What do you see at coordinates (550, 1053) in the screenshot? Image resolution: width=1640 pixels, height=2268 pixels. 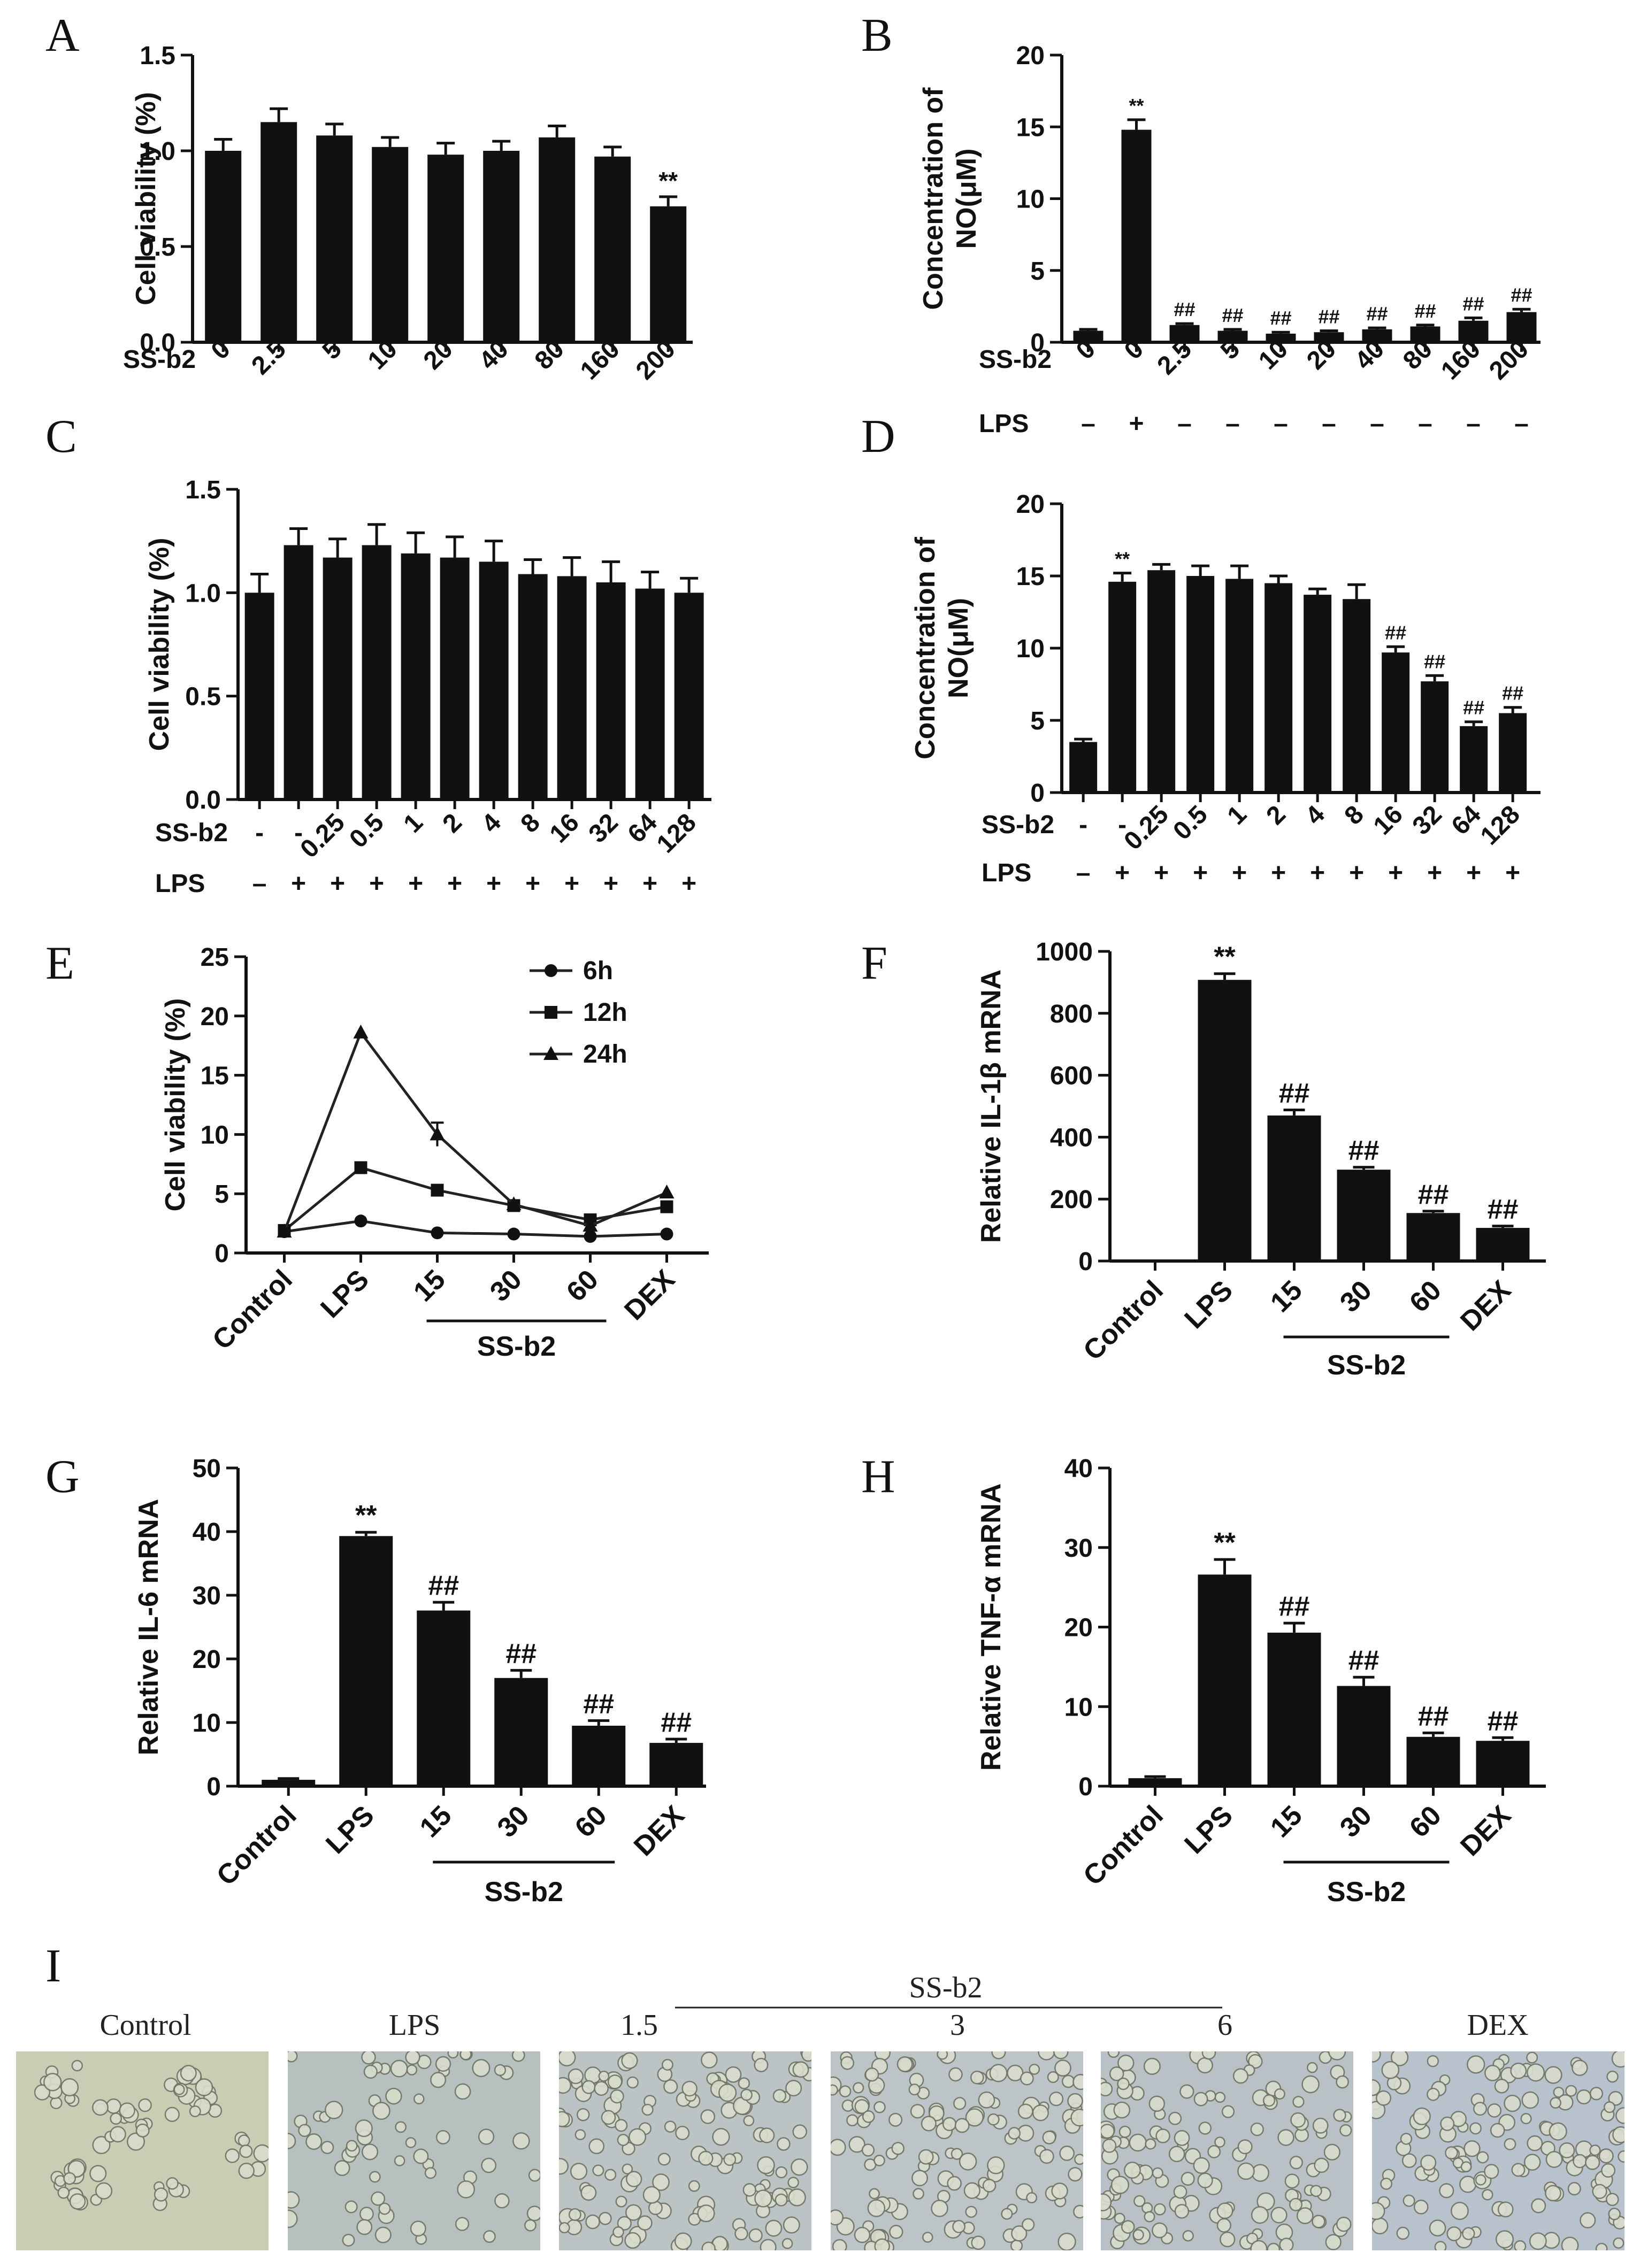 I see `legend-marker` at bounding box center [550, 1053].